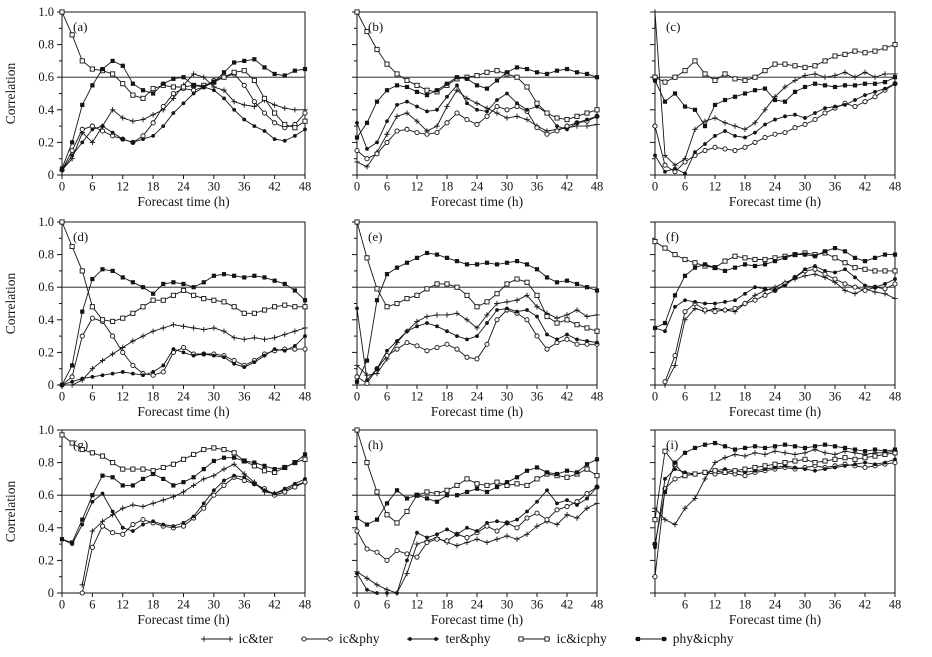 Image resolution: width=932 pixels, height=657 pixels. What do you see at coordinates (10, 304) in the screenshot?
I see `y-axis-label: Correlation` at bounding box center [10, 304].